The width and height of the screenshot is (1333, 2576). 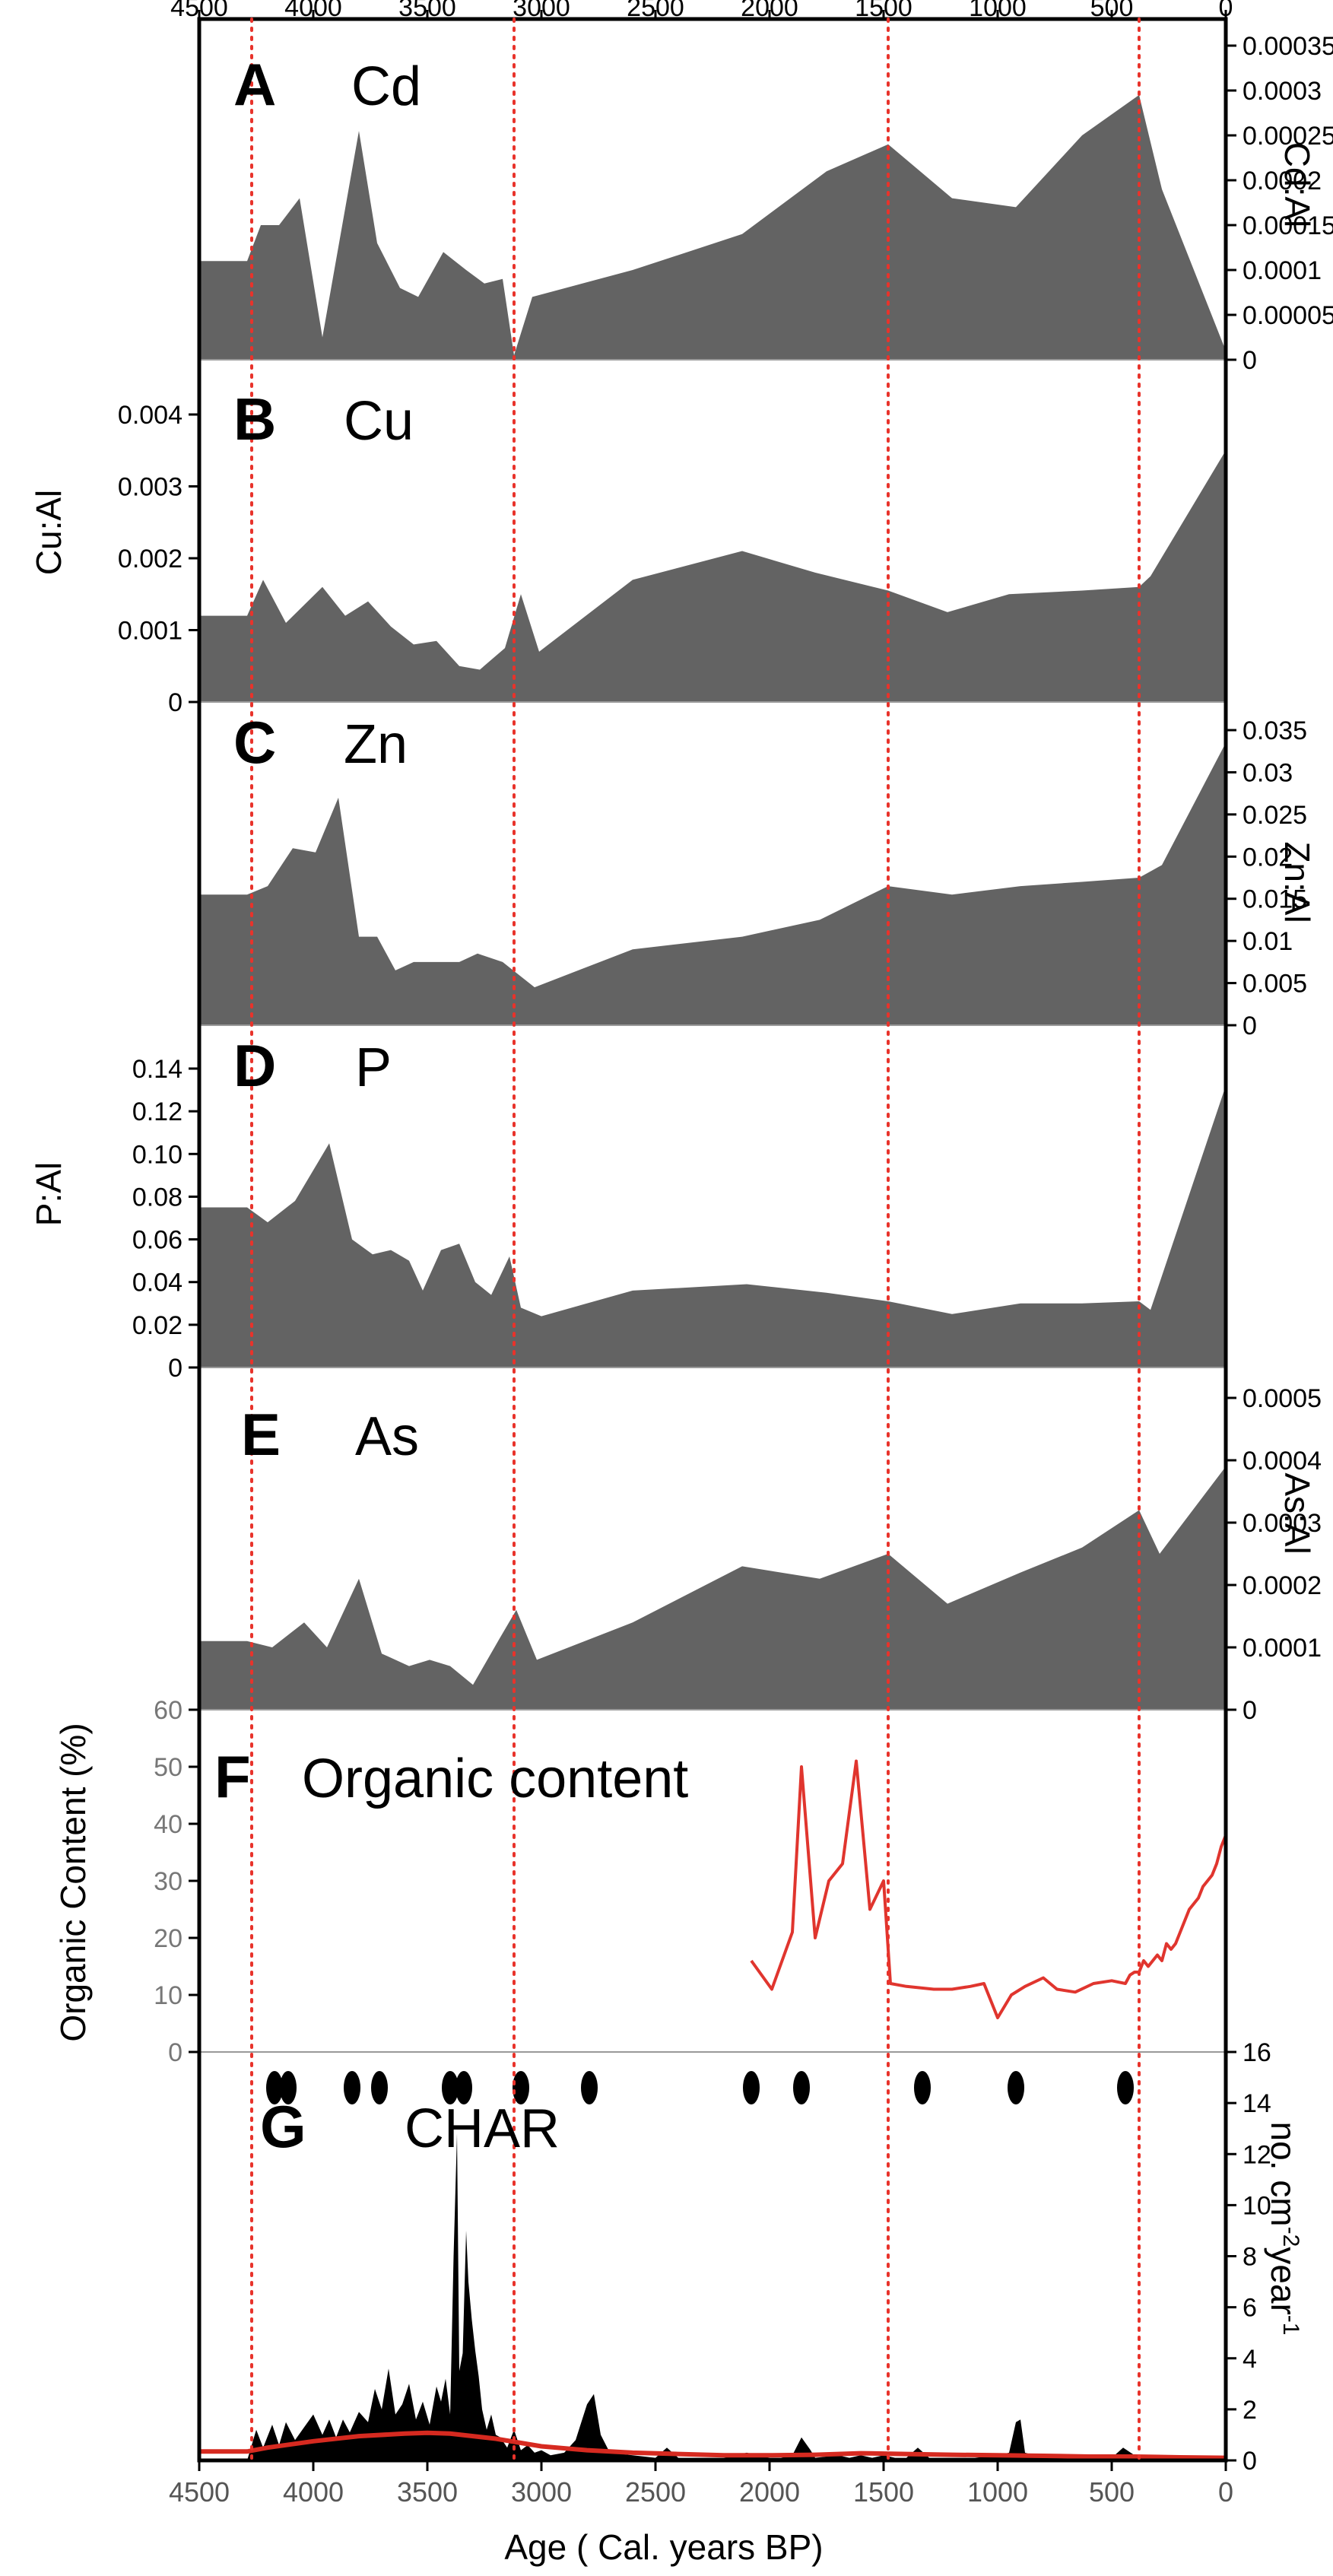 What do you see at coordinates (157, 1111) in the screenshot?
I see `ytick-label-d-6: 0.12` at bounding box center [157, 1111].